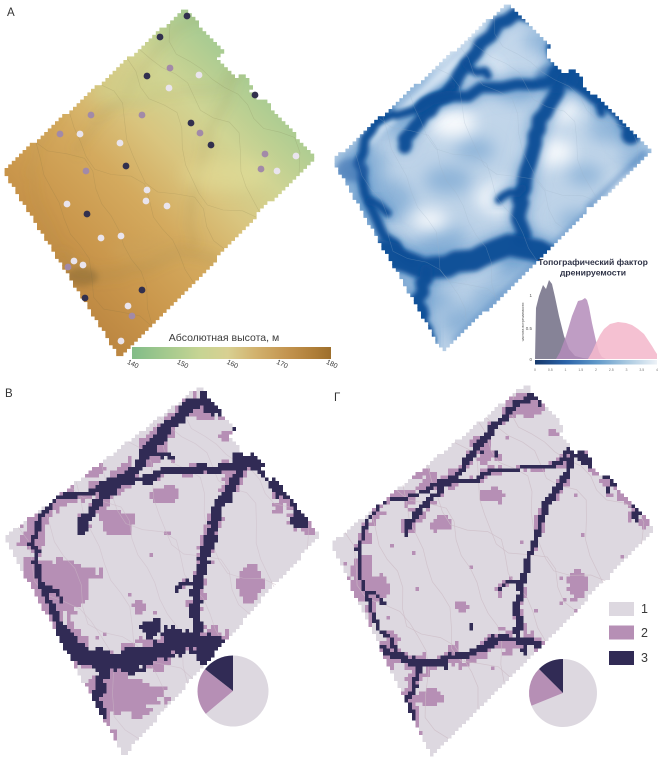 The height and width of the screenshot is (763, 659). What do you see at coordinates (580, 370) in the screenshot?
I see `svg-text: 1.5` at bounding box center [580, 370].